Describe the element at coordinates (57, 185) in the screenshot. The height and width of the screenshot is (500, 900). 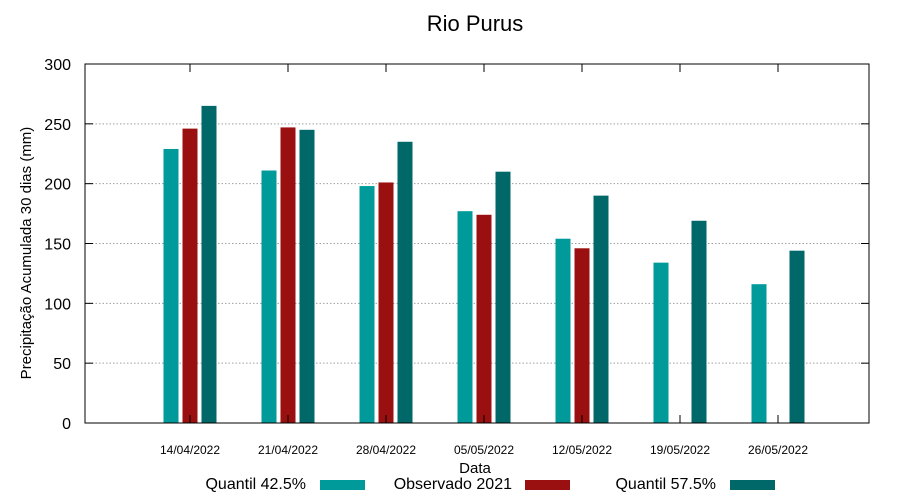
I see `y-tick-label: 200` at that location.